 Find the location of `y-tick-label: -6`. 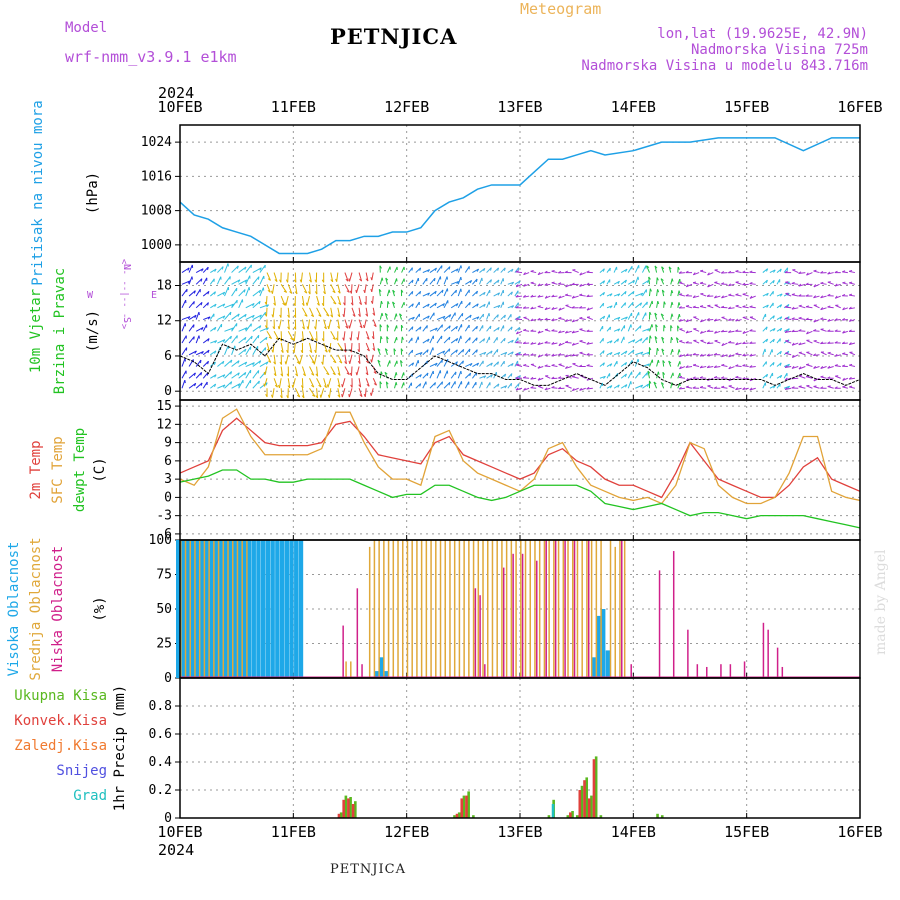

y-tick-label: -6 is located at coordinates (164, 534).